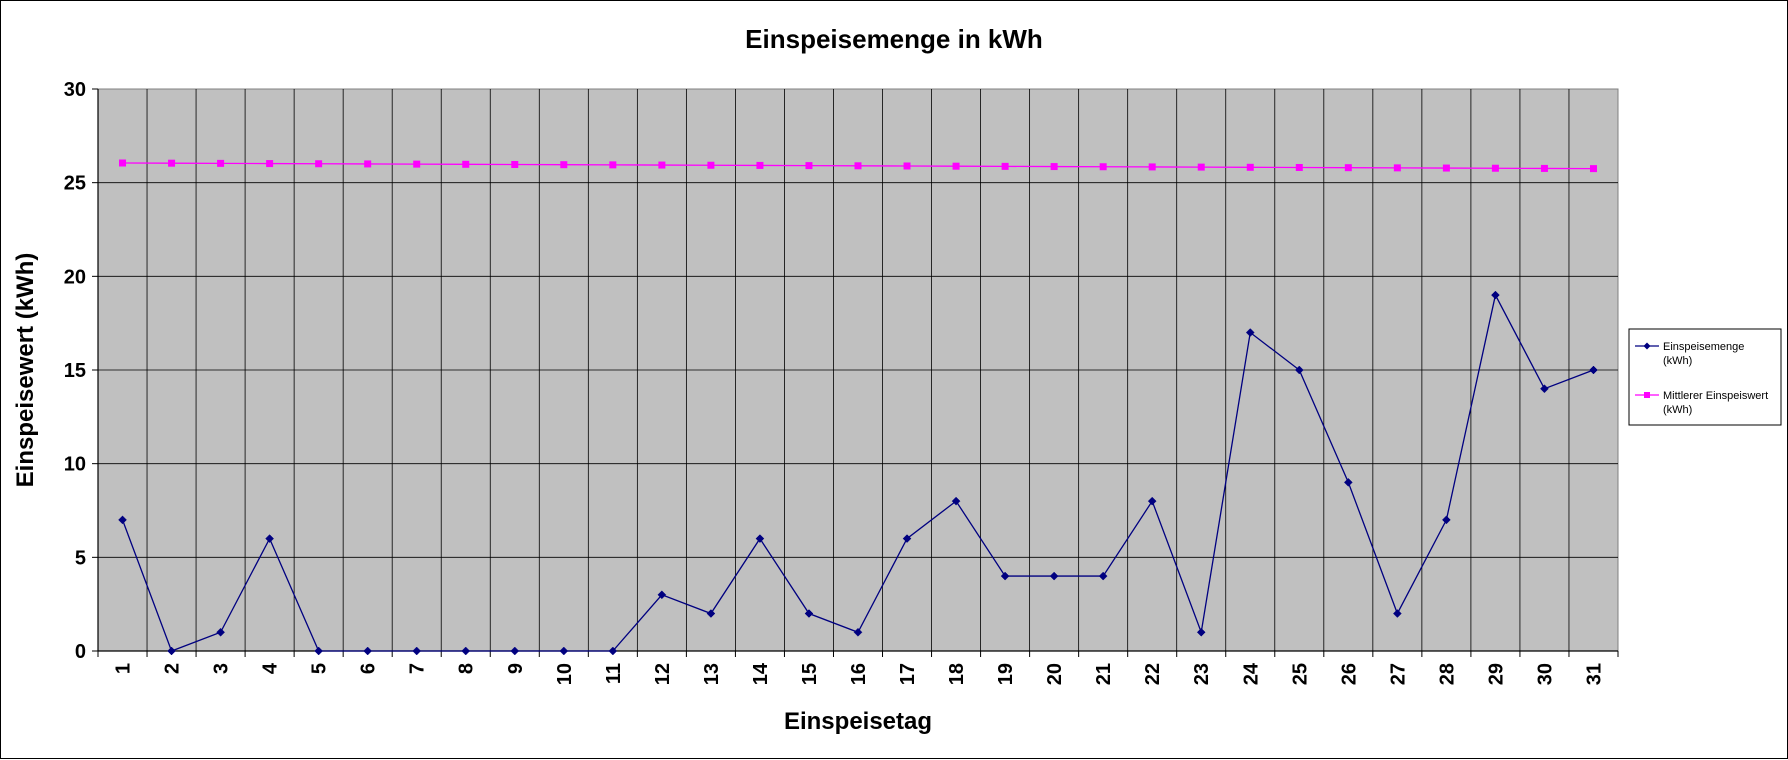  What do you see at coordinates (957, 674) in the screenshot?
I see `x-tick-label: 18` at bounding box center [957, 674].